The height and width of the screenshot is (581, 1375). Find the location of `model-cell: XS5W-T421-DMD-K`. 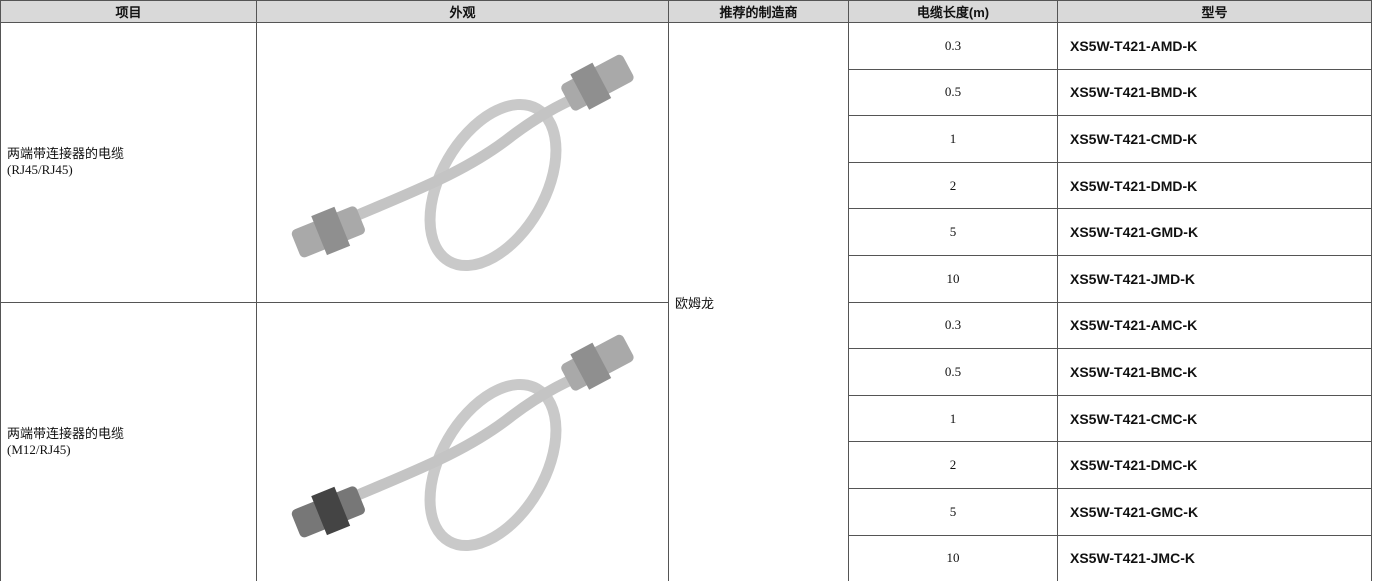

model-cell: XS5W-T421-DMD-K is located at coordinates (1214, 185).